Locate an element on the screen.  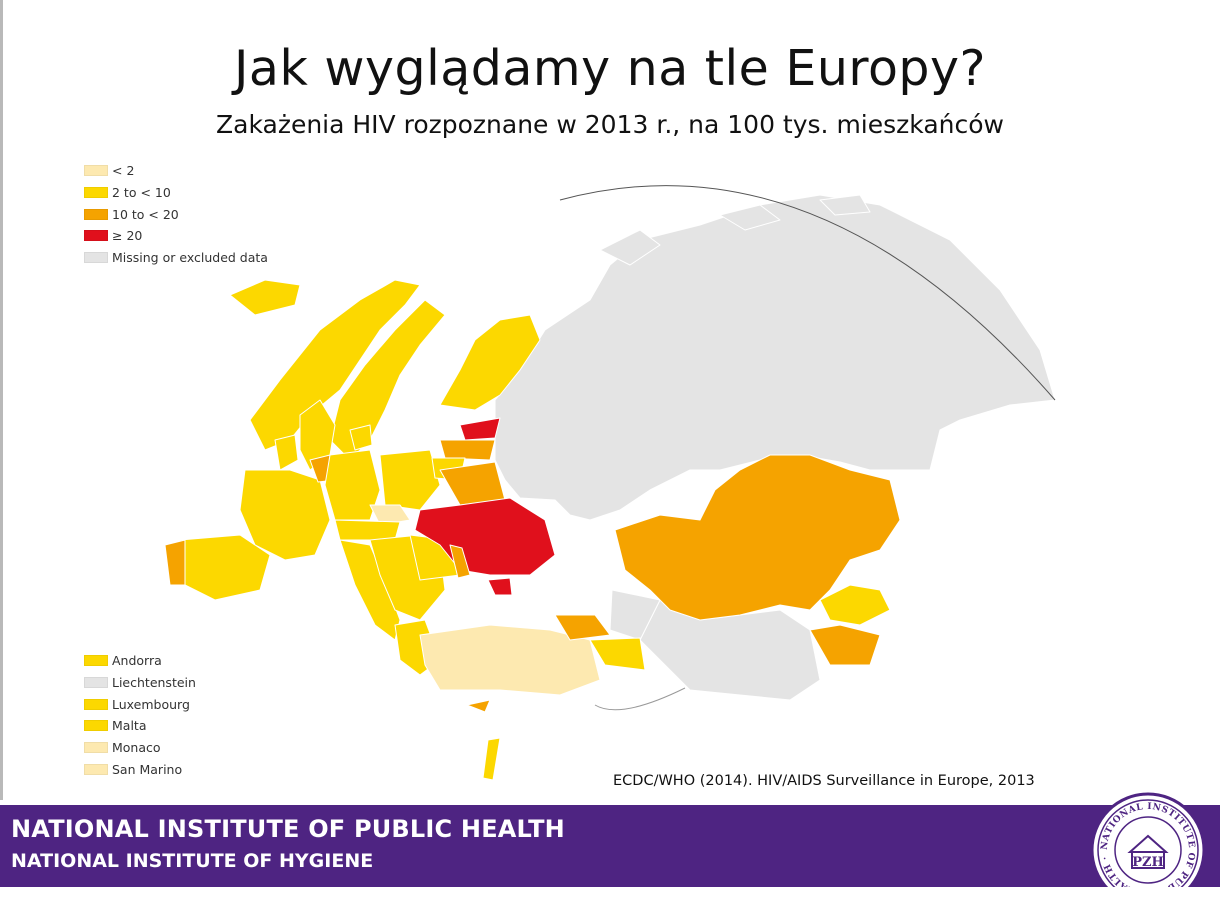
legend-item-10-20: 10 to < 20 is located at coordinates (176, 214).